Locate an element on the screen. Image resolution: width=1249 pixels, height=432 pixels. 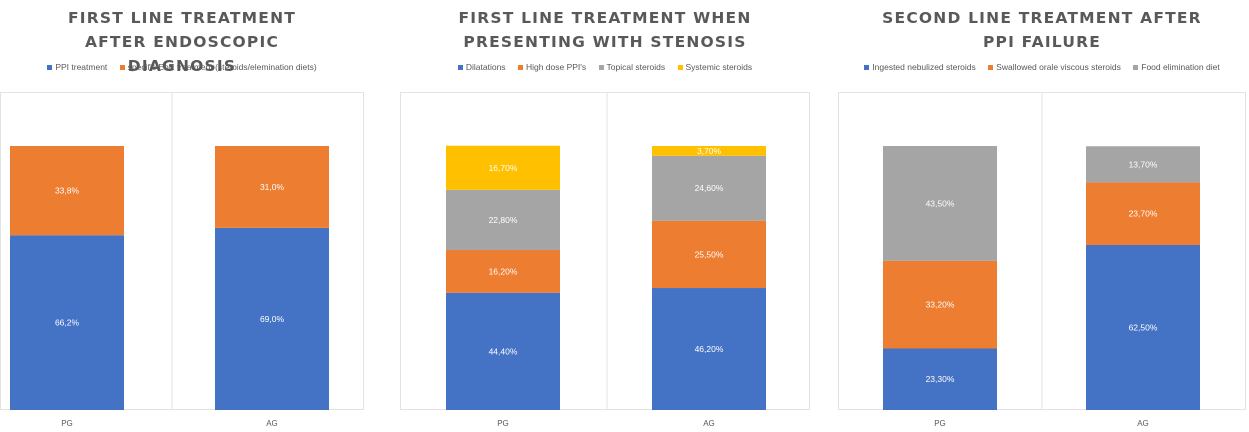
data-label: 33,8% is located at coordinates (67, 191).